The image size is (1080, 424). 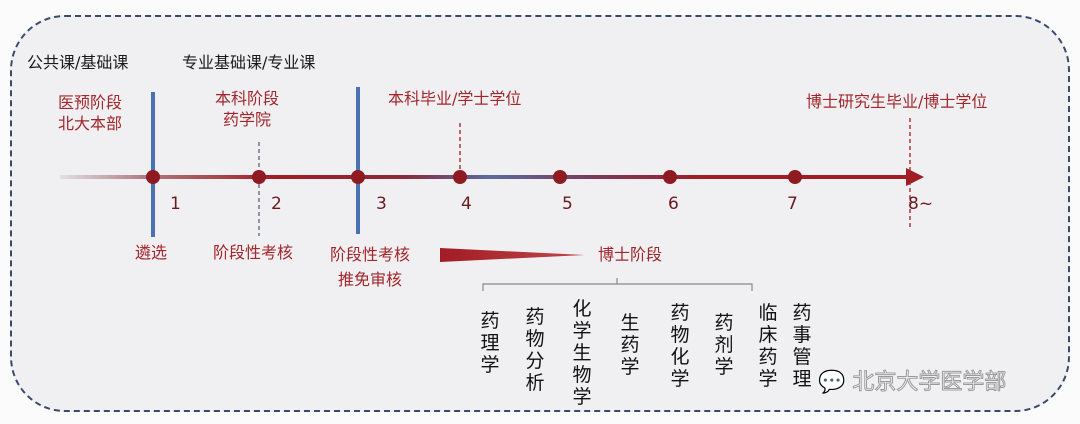 What do you see at coordinates (802, 346) in the screenshot?
I see `discipline-pharmacy-administration: 药事管理` at bounding box center [802, 346].